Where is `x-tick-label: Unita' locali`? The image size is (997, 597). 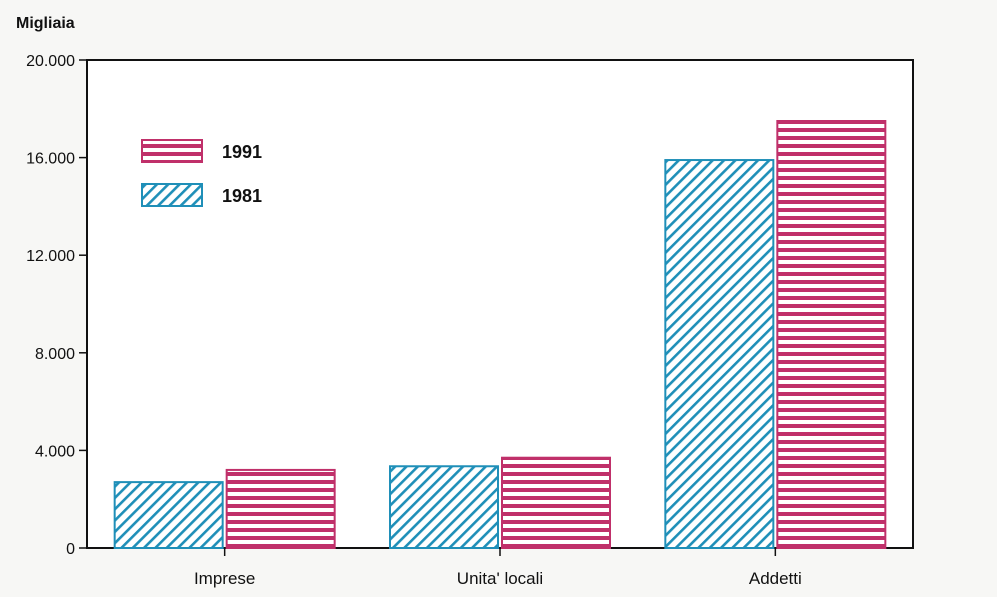
x-tick-label: Unita' locali is located at coordinates (500, 578).